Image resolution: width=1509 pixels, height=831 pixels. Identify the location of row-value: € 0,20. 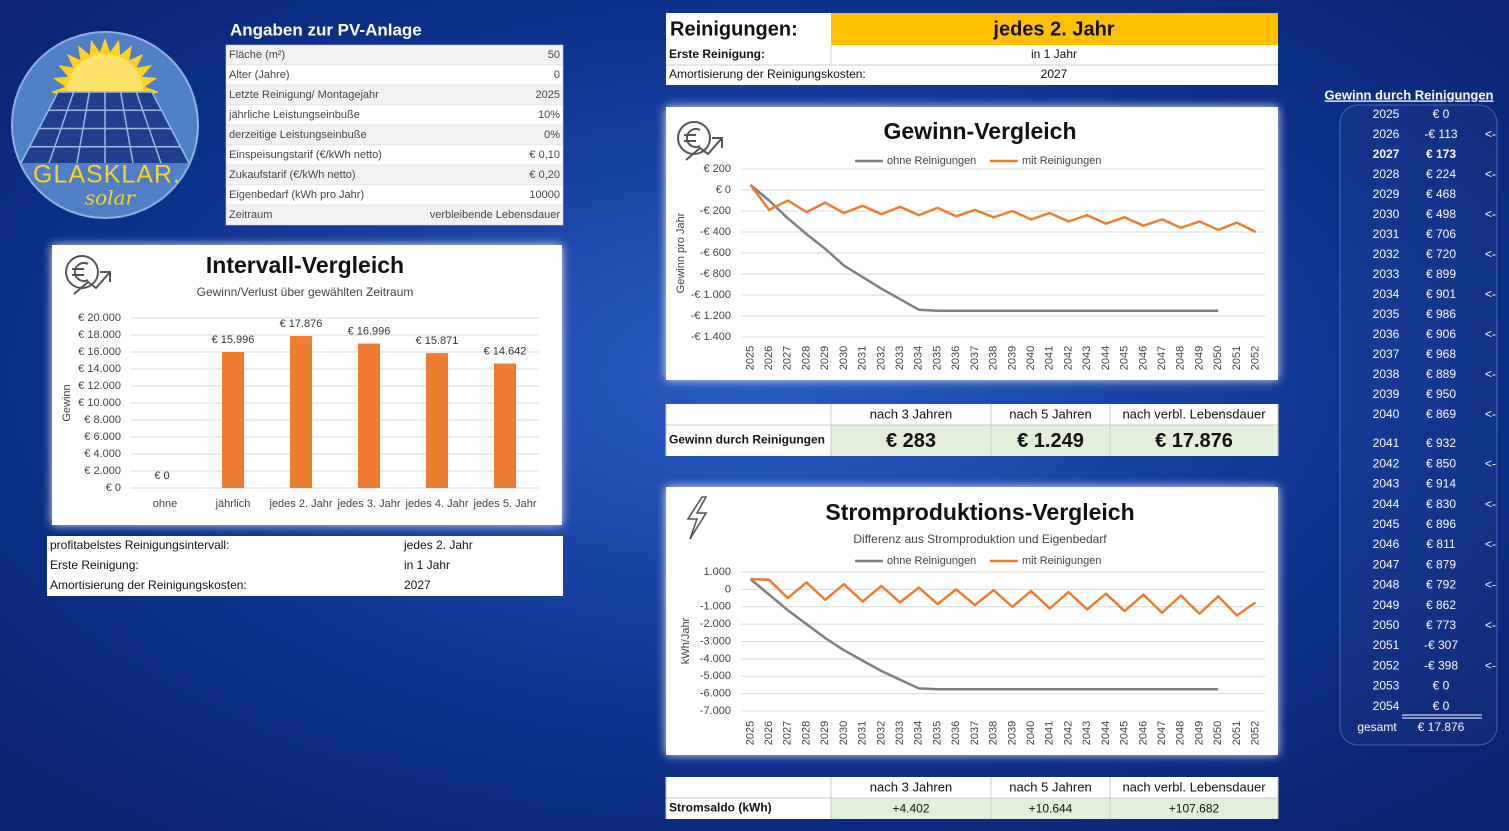
(544, 175).